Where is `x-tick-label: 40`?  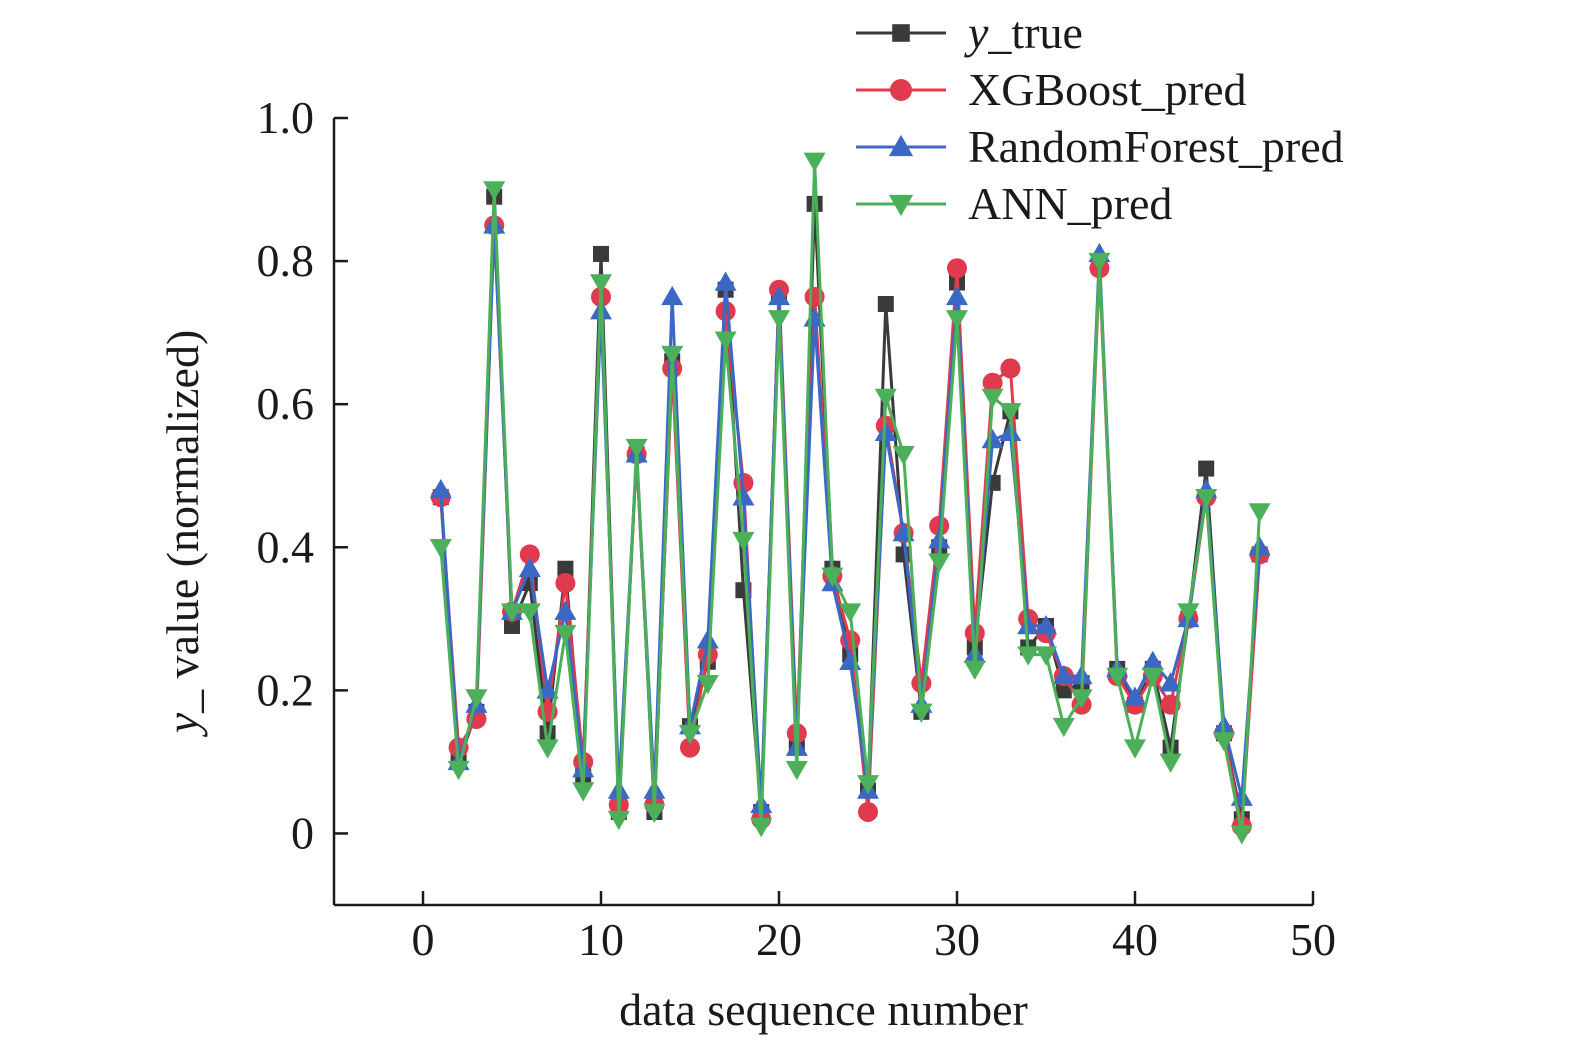 x-tick-label: 40 is located at coordinates (1135, 939).